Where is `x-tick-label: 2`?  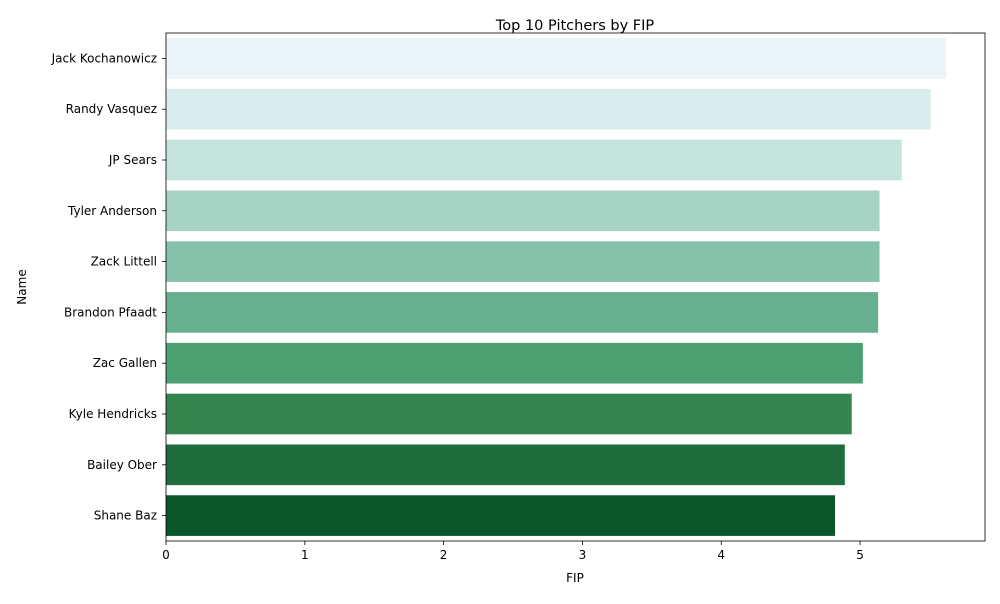
x-tick-label: 2 is located at coordinates (444, 555).